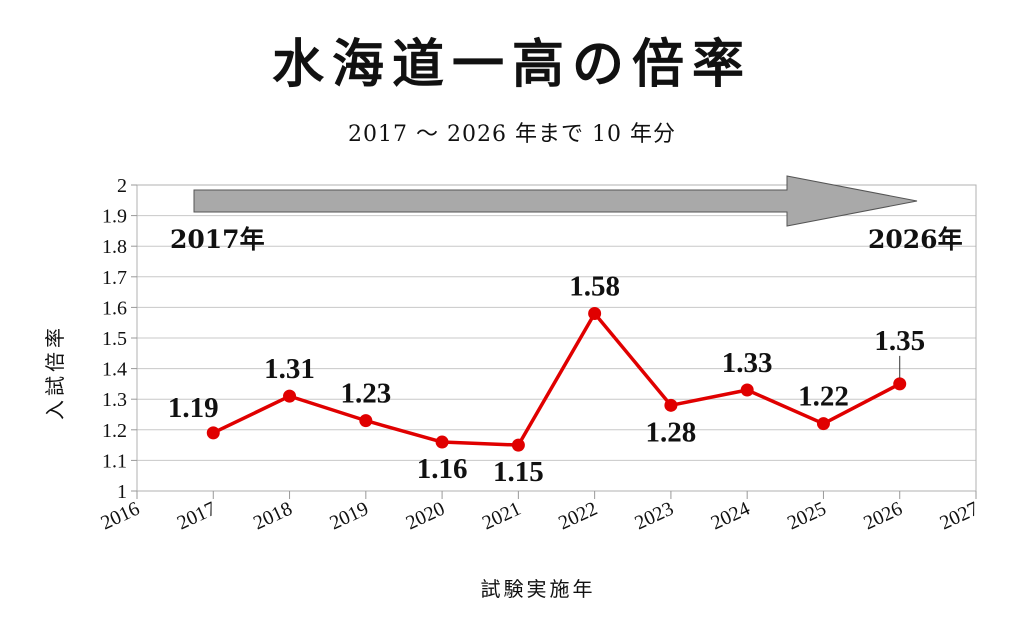 This screenshot has height=623, width=1024. What do you see at coordinates (365, 394) in the screenshot?
I see `data-label: 1.23` at bounding box center [365, 394].